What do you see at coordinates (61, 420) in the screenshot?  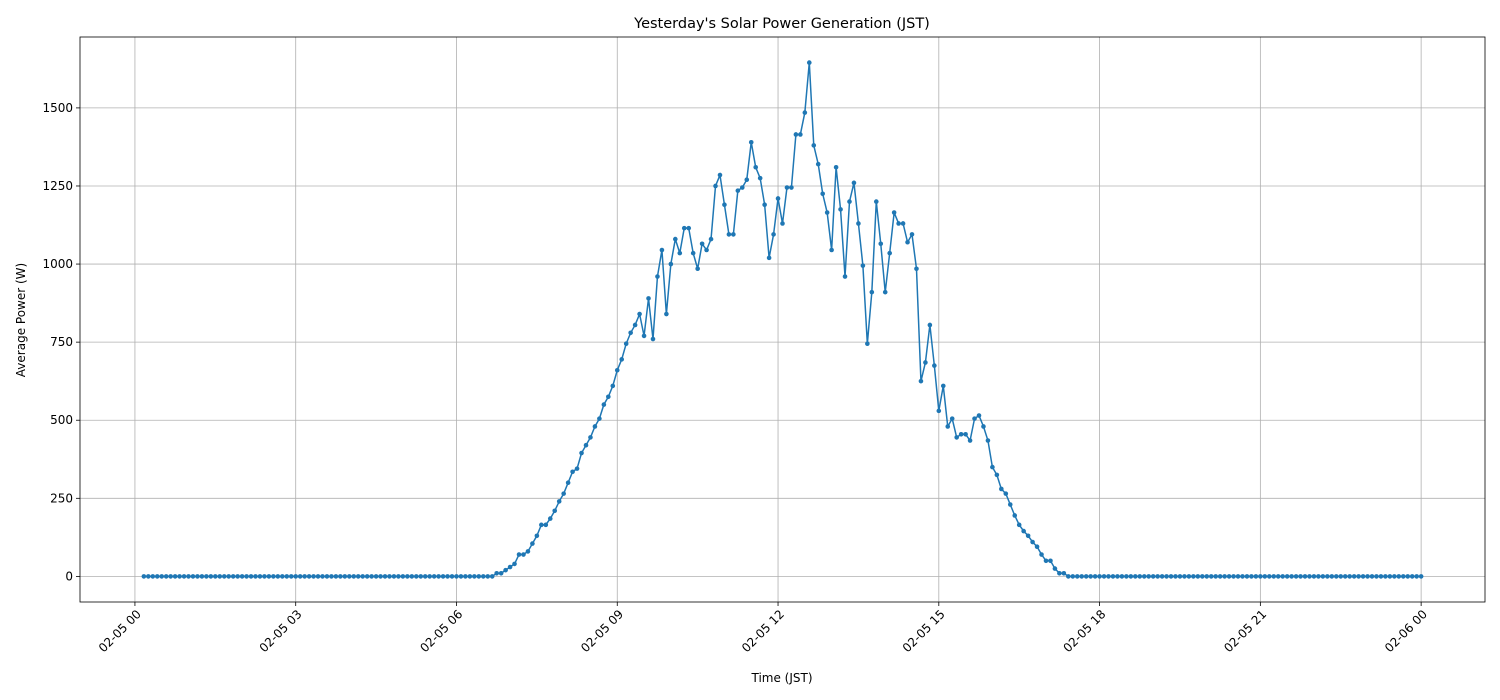 I see `y-tick-label: 500` at bounding box center [61, 420].